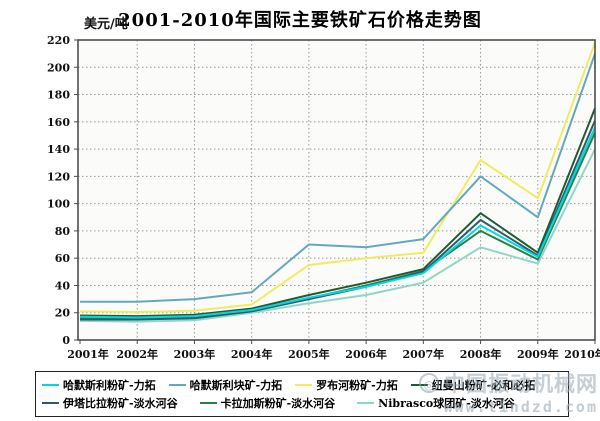 The width and height of the screenshot is (600, 421). What do you see at coordinates (58, 190) in the screenshot?
I see `y-axis-labels: 0 20 40 60 80 100 120 140 160 180 200 220` at bounding box center [58, 190].